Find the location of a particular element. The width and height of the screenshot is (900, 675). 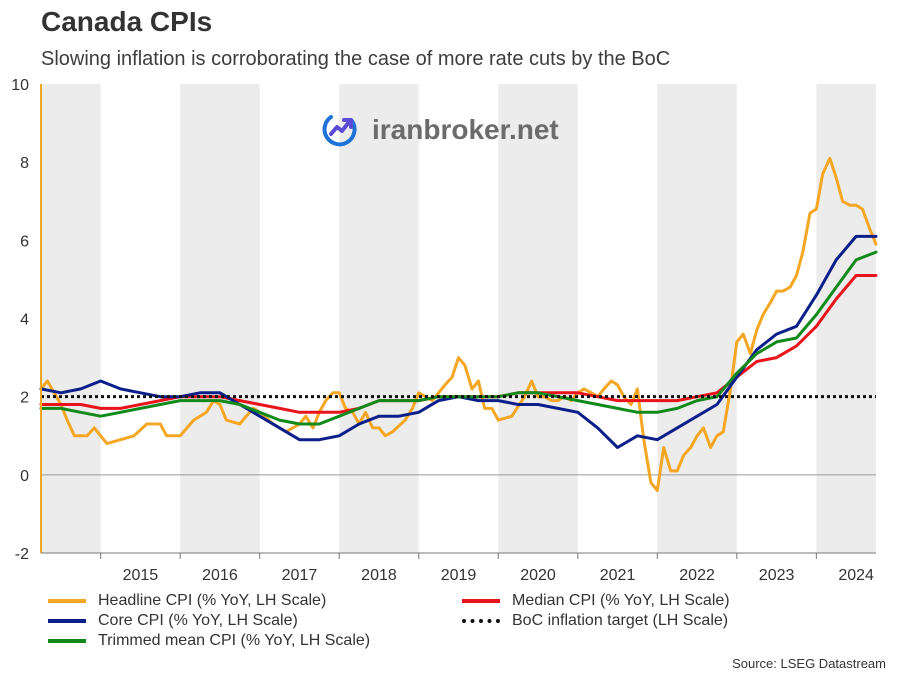

y-tick-label: 2 is located at coordinates (24, 398).